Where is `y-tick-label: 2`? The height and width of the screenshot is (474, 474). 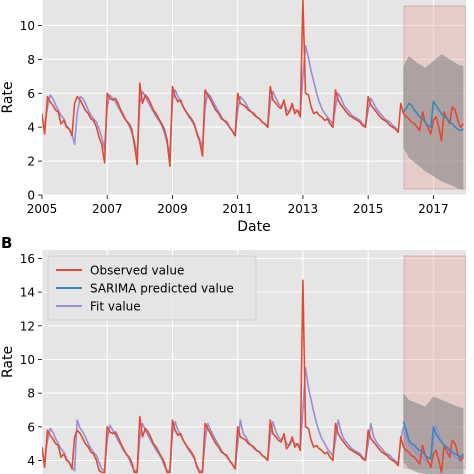
y-tick-label: 2 is located at coordinates (31, 162).